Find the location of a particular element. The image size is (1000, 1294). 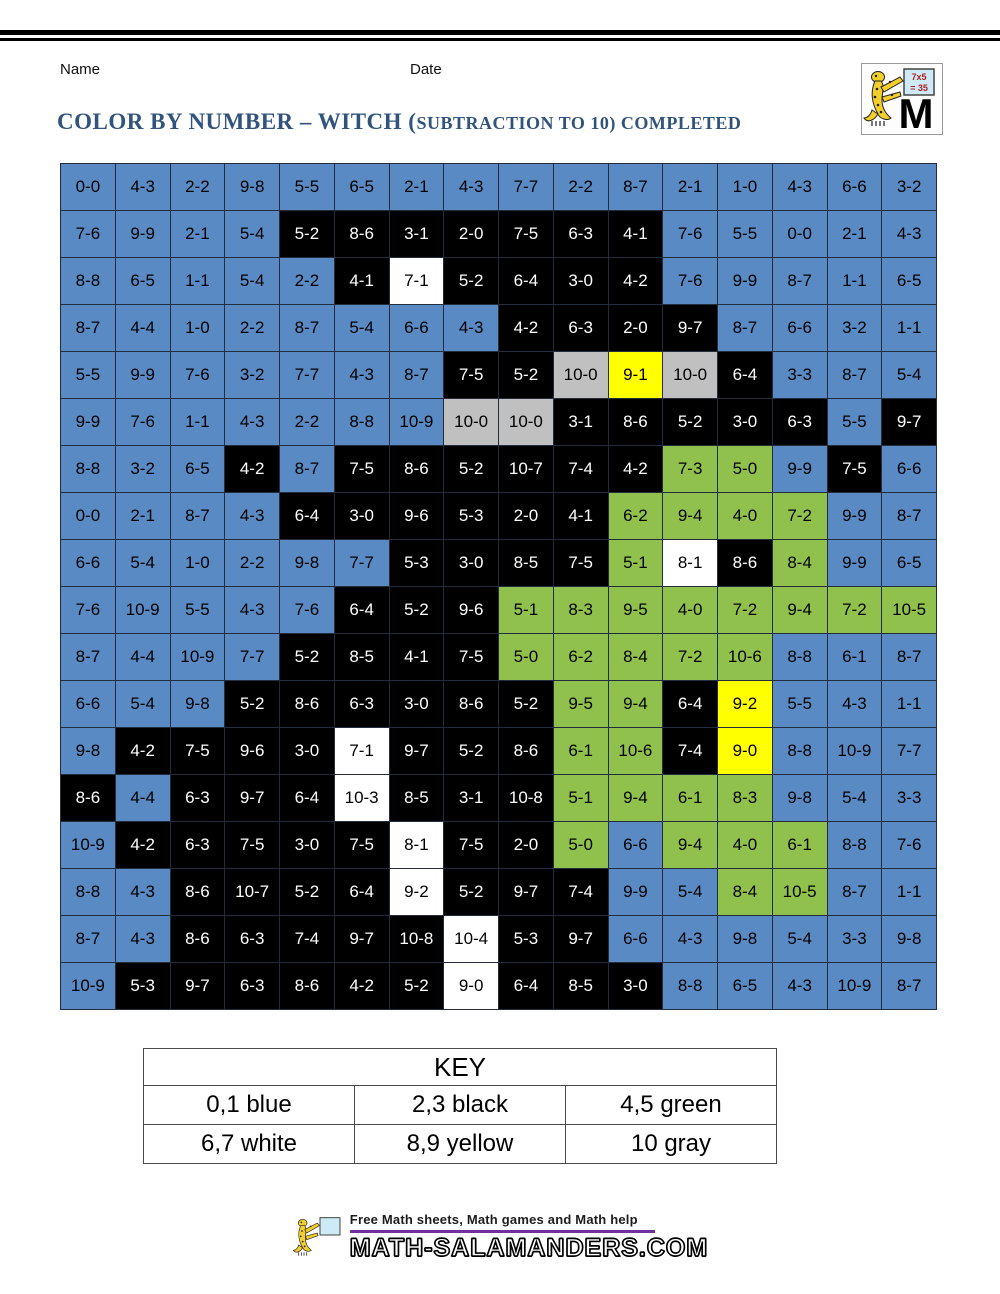

svg-text: M is located at coordinates (916, 111).